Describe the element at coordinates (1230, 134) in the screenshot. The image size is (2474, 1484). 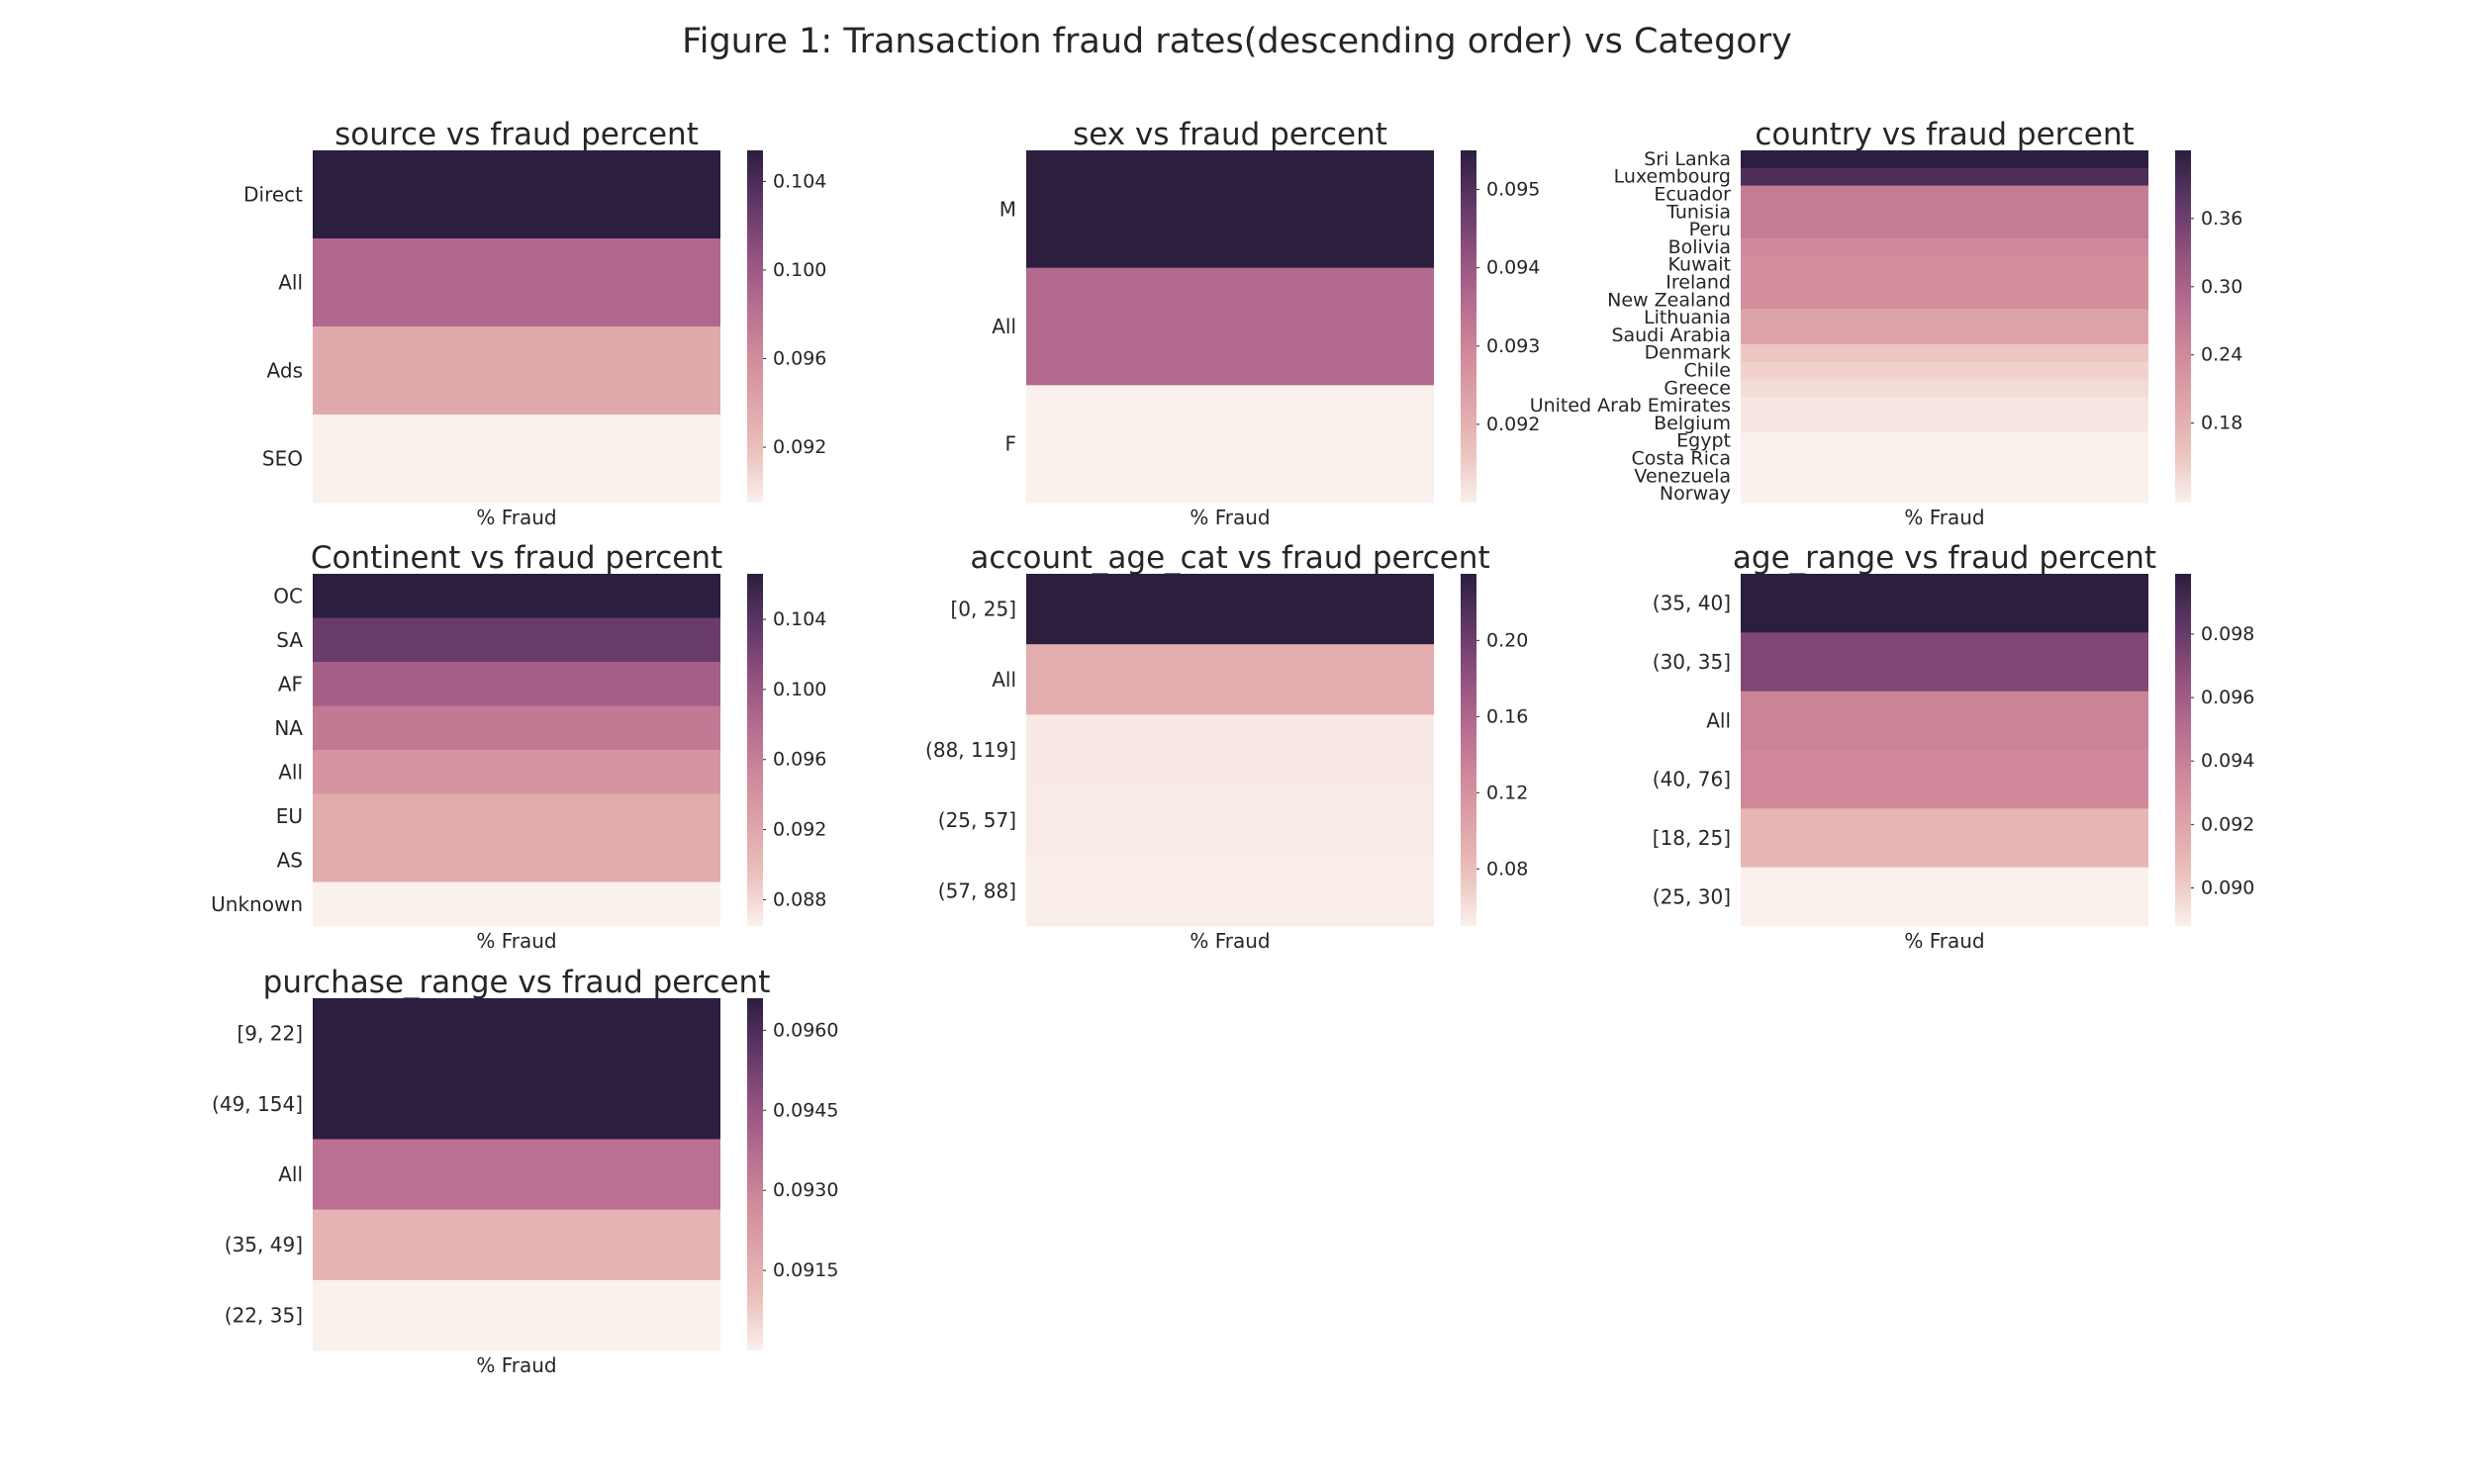
I see `panel-title: sex vs fraud percent` at that location.